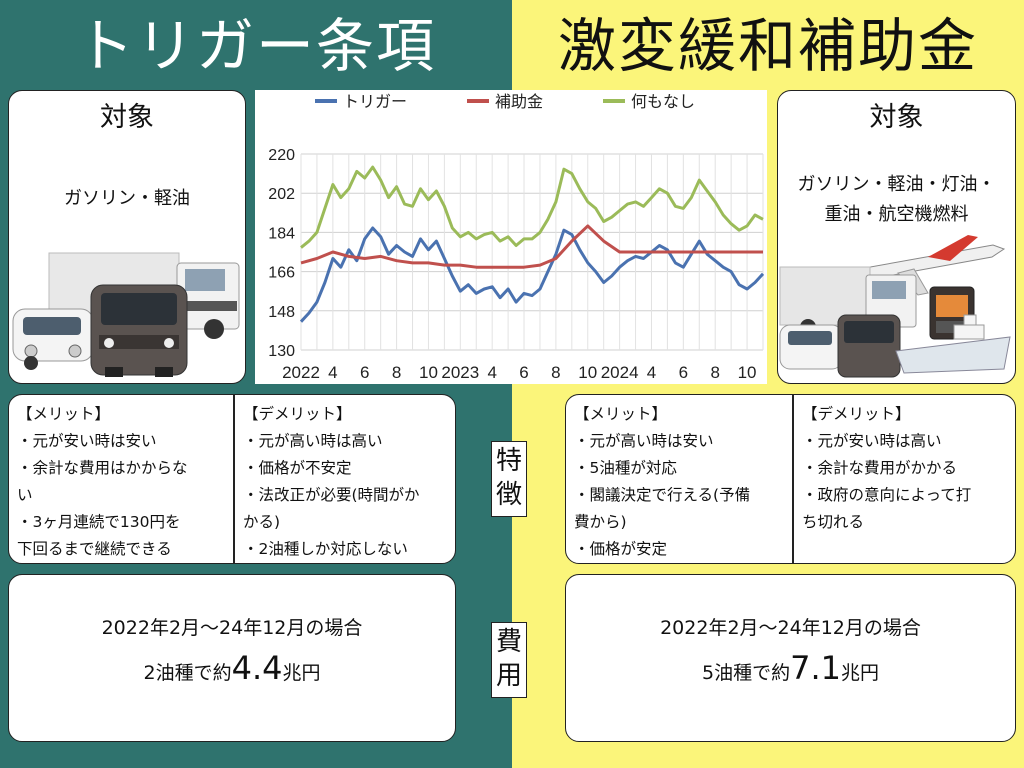 The width and height of the screenshot is (1024, 768). What do you see at coordinates (127, 117) in the screenshot?
I see `left-target-heading: 対象` at bounding box center [127, 117].